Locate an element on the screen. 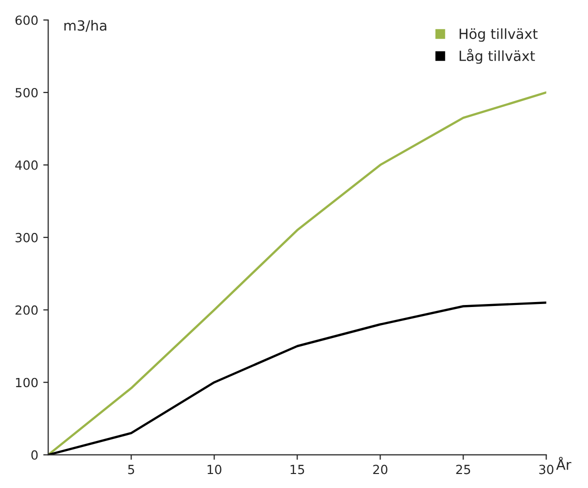 This screenshot has height=488, width=588. legend-label: Låg tillväxt is located at coordinates (497, 56).